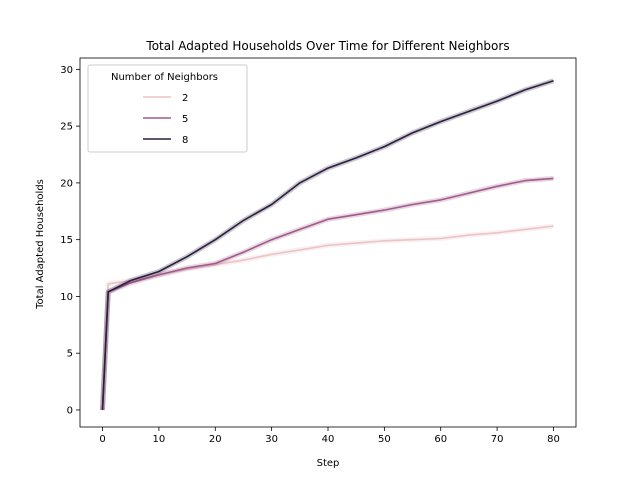  I want to click on legend-label-2: 2, so click(185, 98).